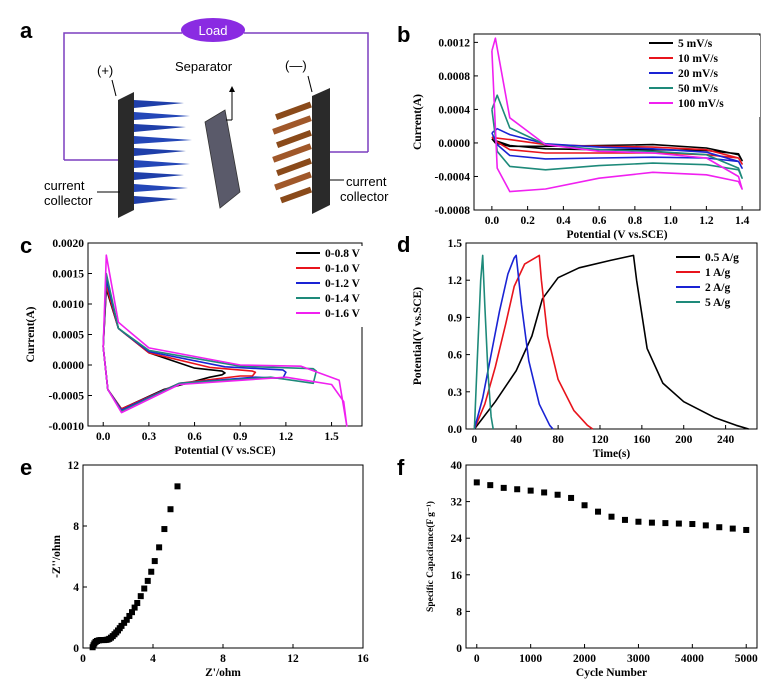 This screenshot has height=689, width=769. Describe the element at coordinates (701, 104) in the screenshot. I see `legend-label: 100 mV/s` at that location.